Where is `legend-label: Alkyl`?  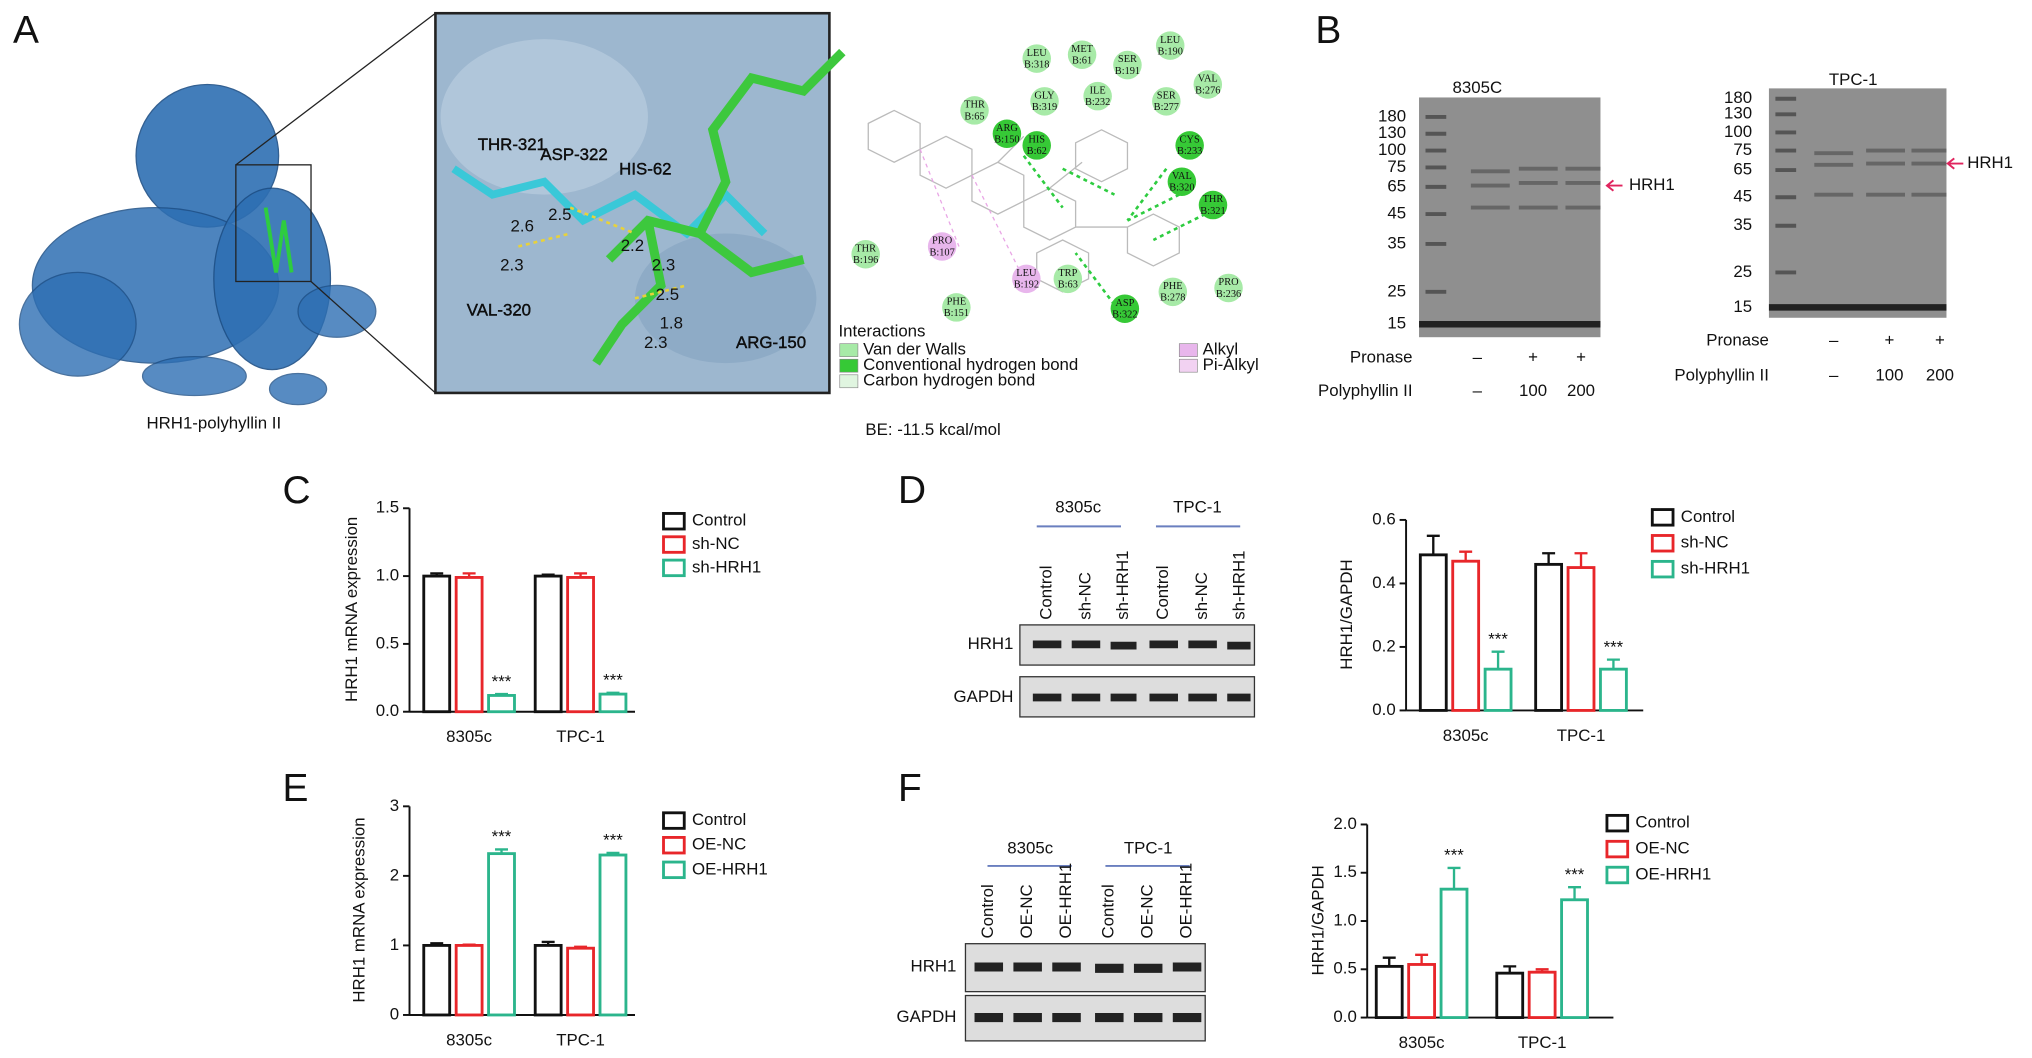 legend-label: Alkyl is located at coordinates (1221, 349).